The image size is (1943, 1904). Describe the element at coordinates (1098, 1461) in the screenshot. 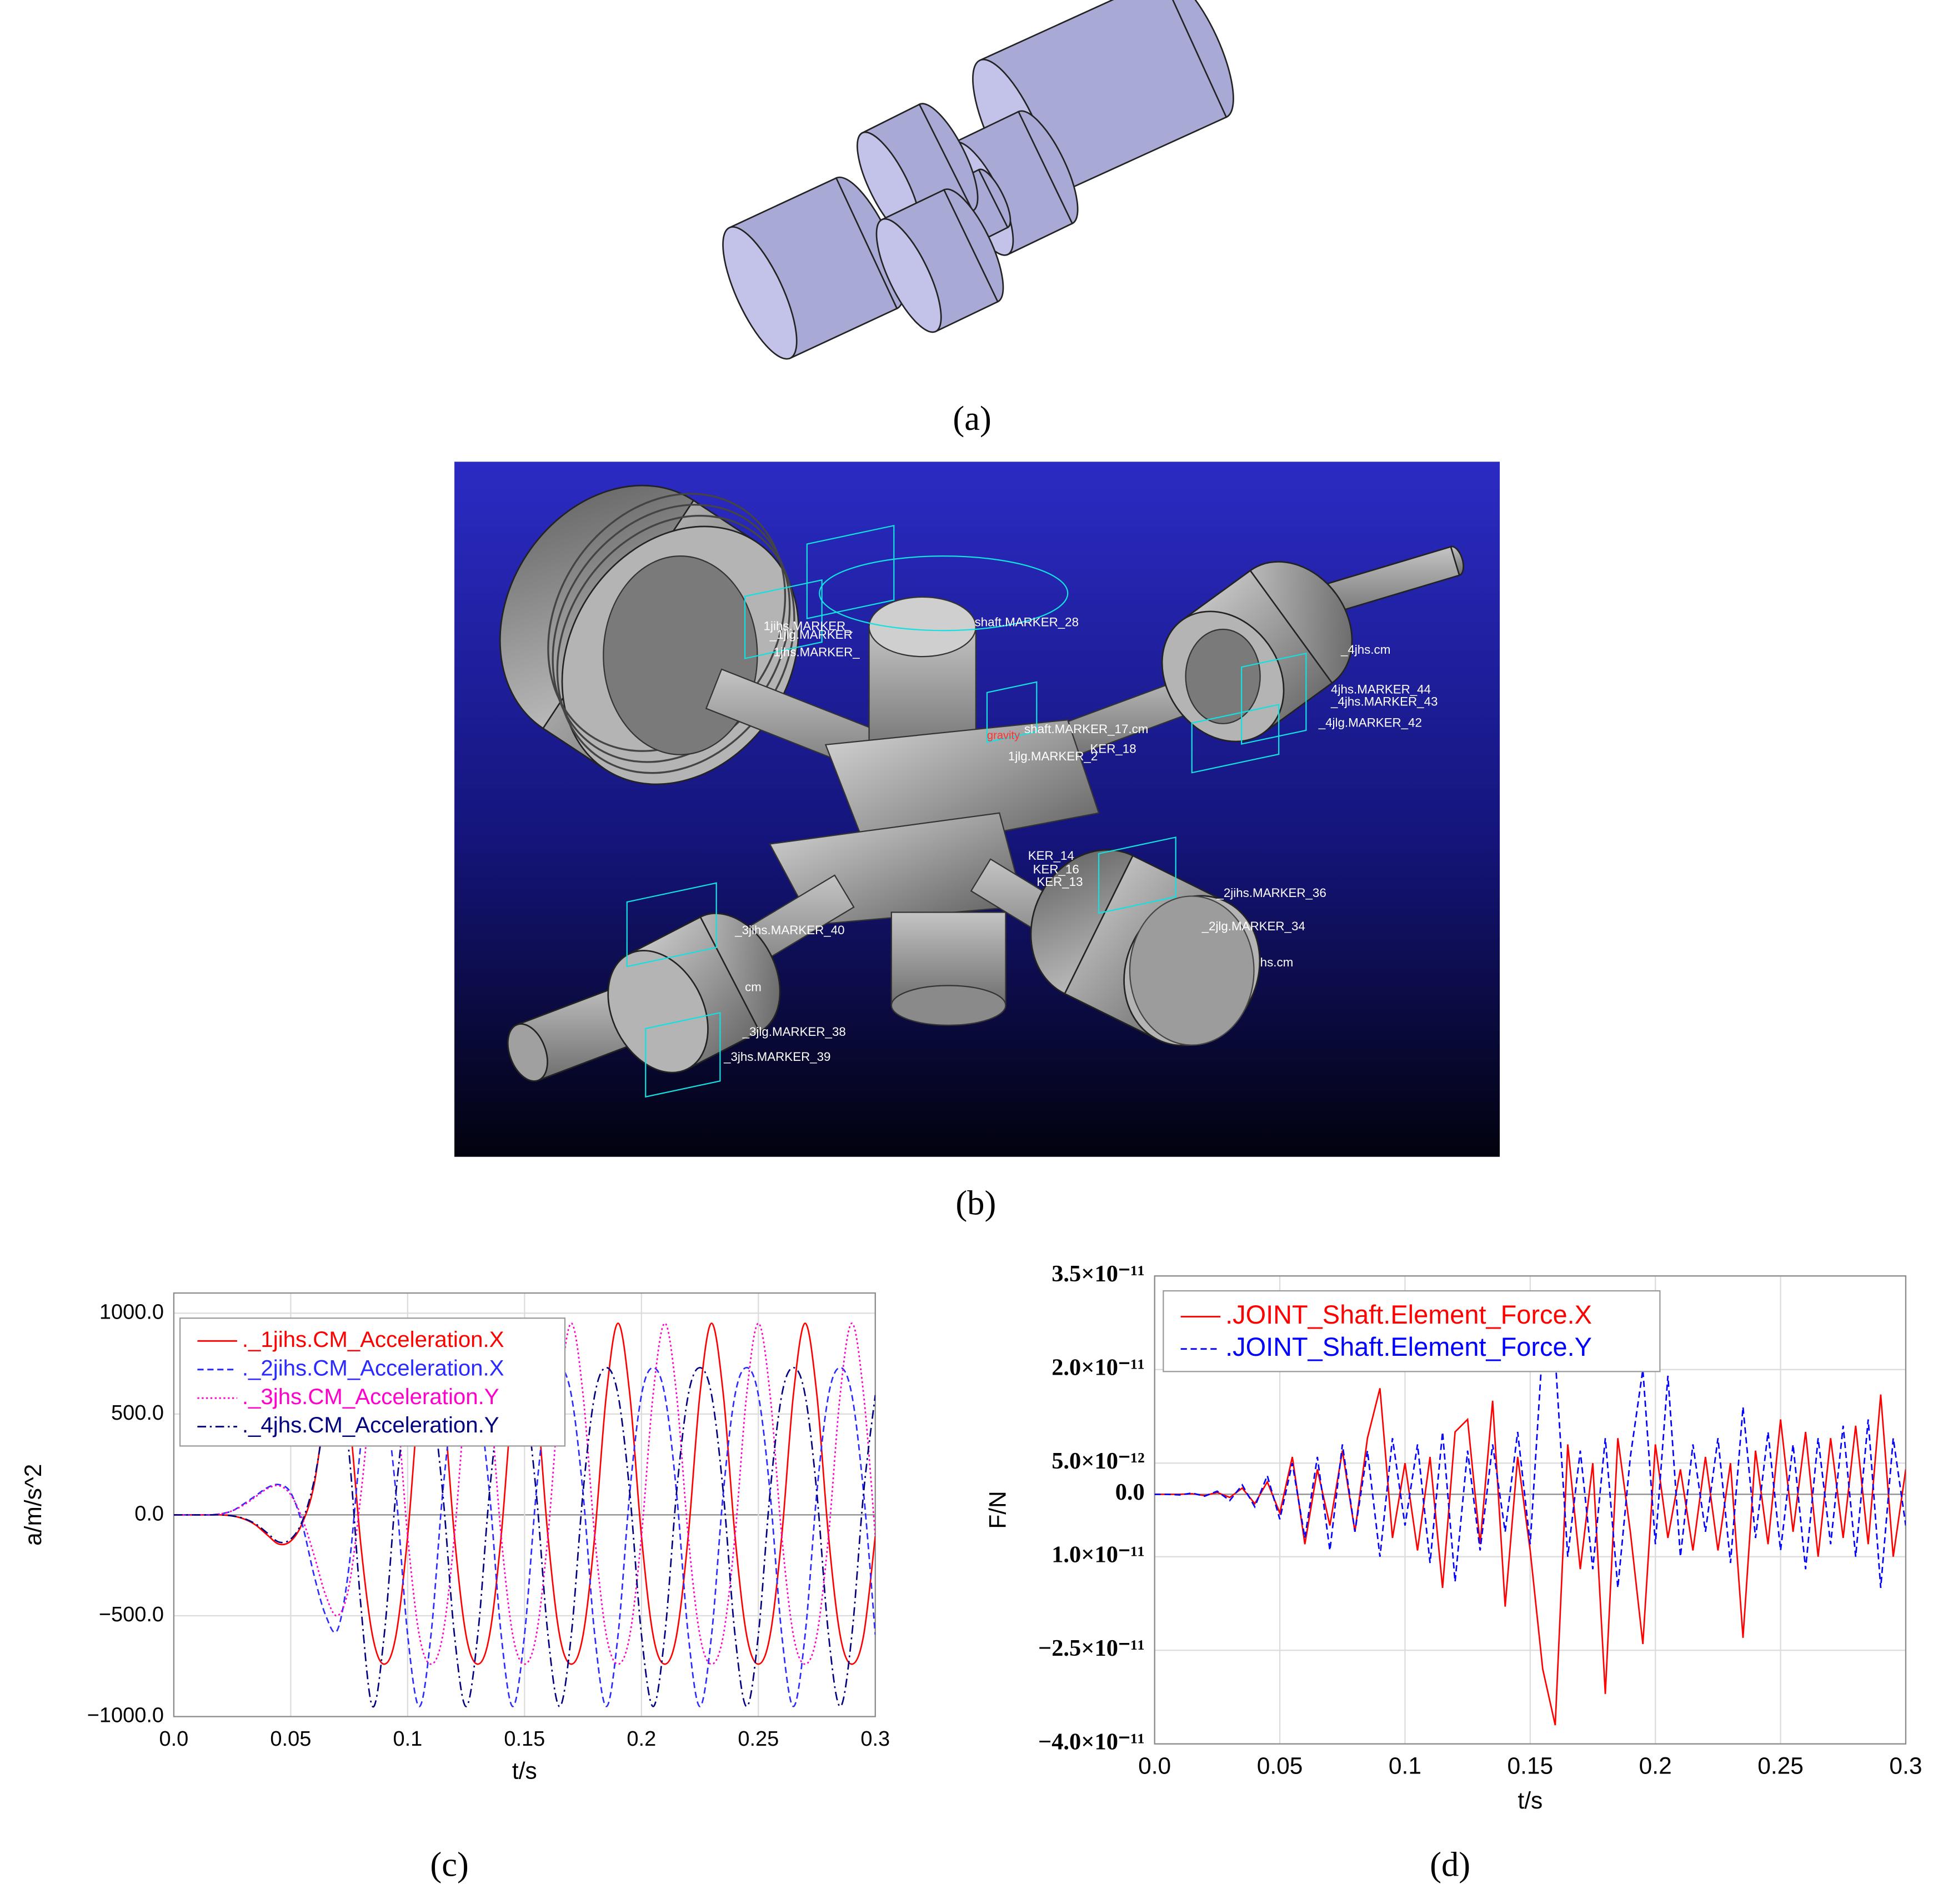

I see `y-tick-label: 5.0×10⁻¹²` at that location.